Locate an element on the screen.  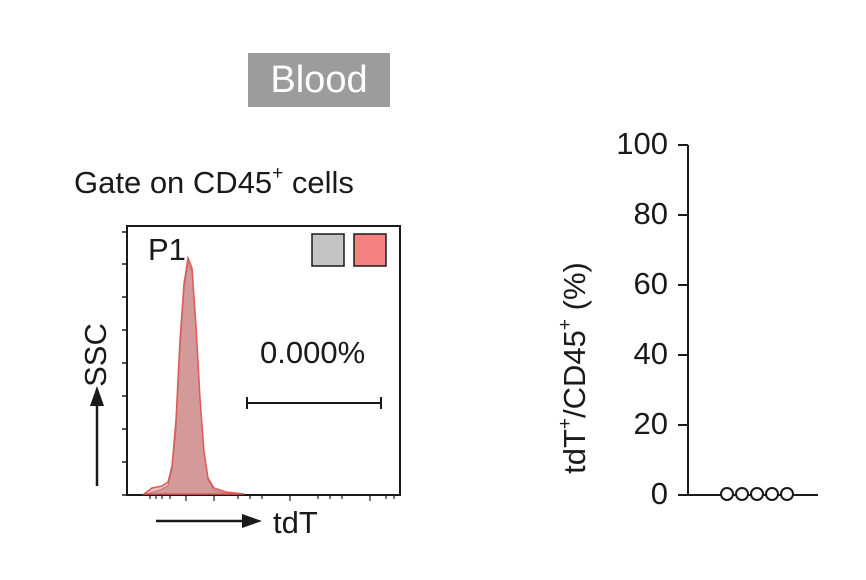
ylabel-sup-b: + is located at coordinates (565, 324).